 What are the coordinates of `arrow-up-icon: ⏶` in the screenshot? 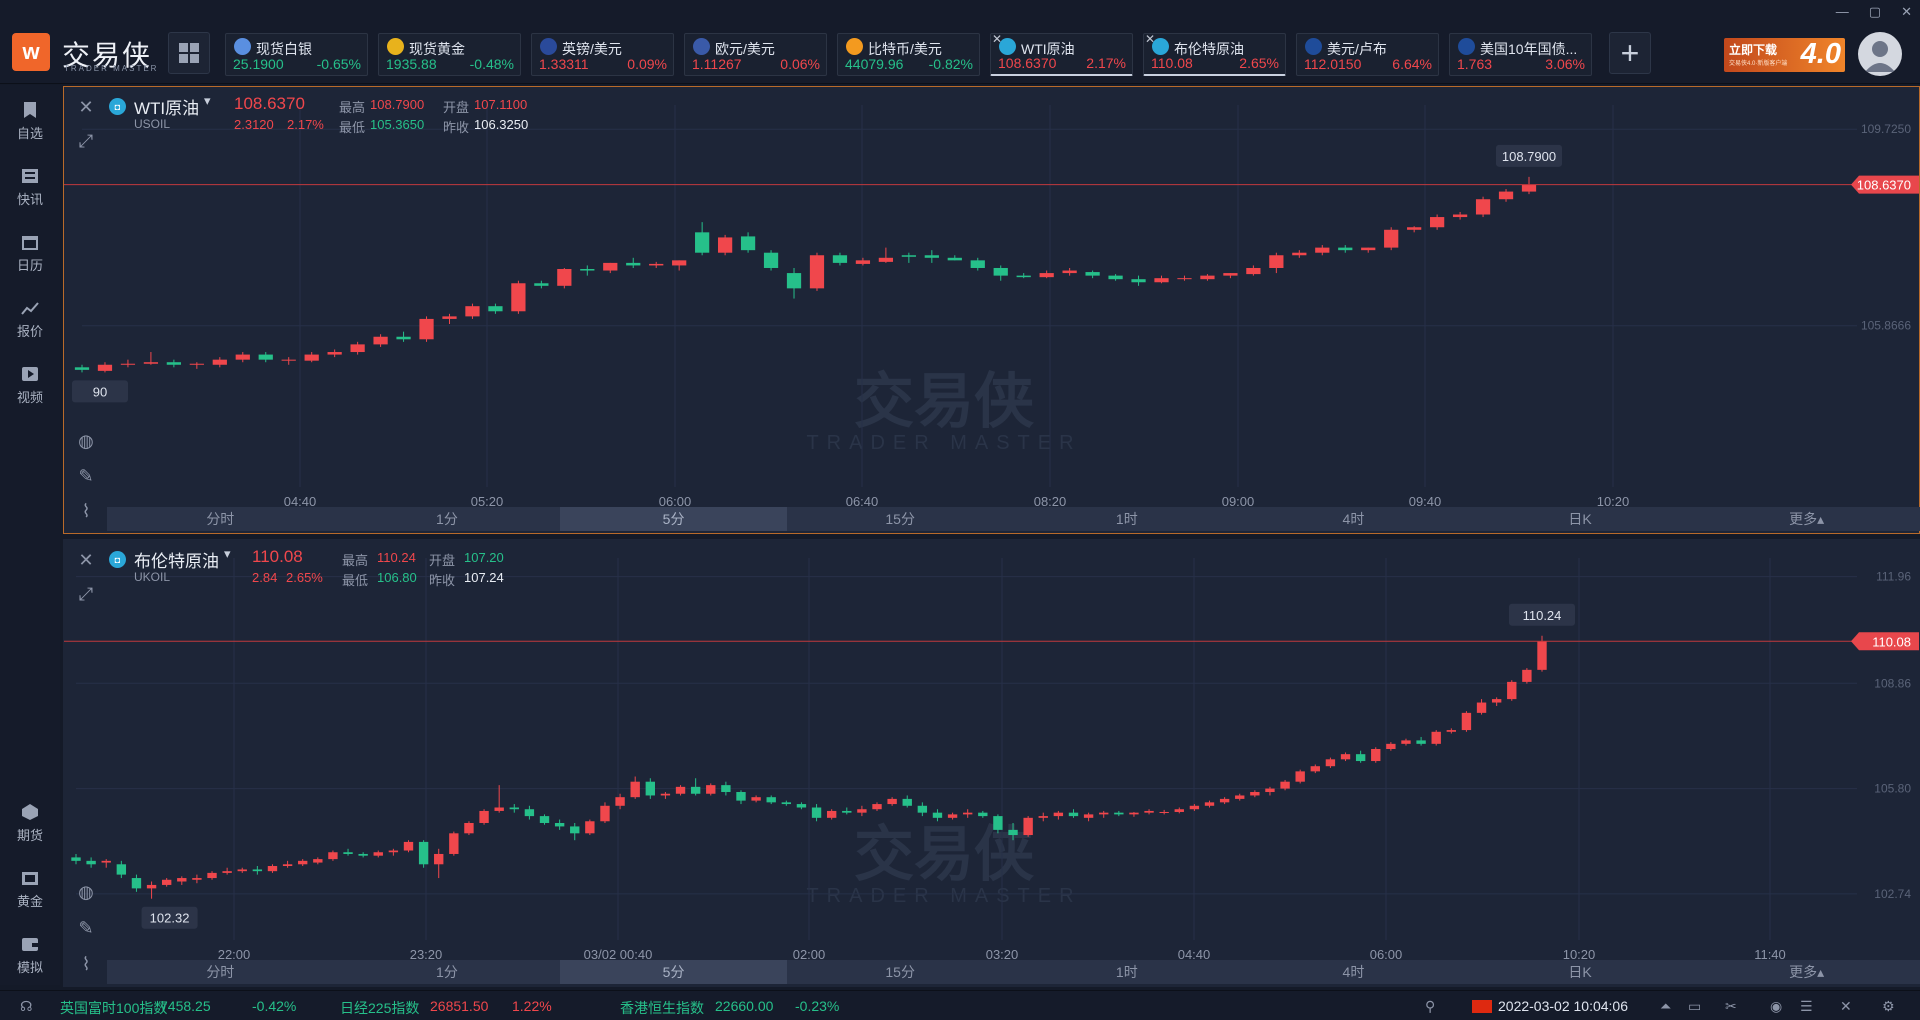 It's located at (1666, 1006).